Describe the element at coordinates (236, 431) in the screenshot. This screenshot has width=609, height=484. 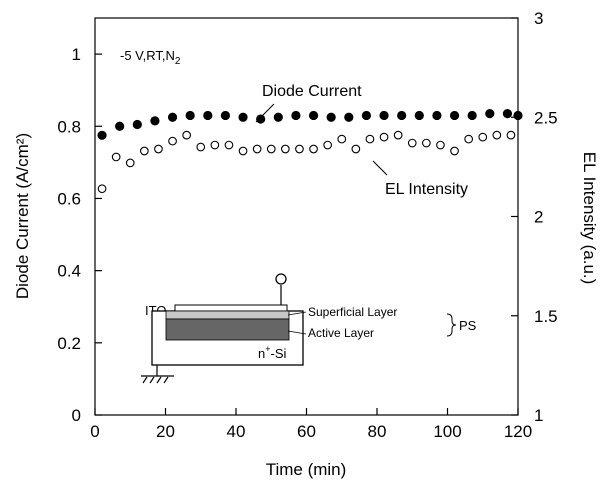
I see `x-tick-label: 40` at that location.